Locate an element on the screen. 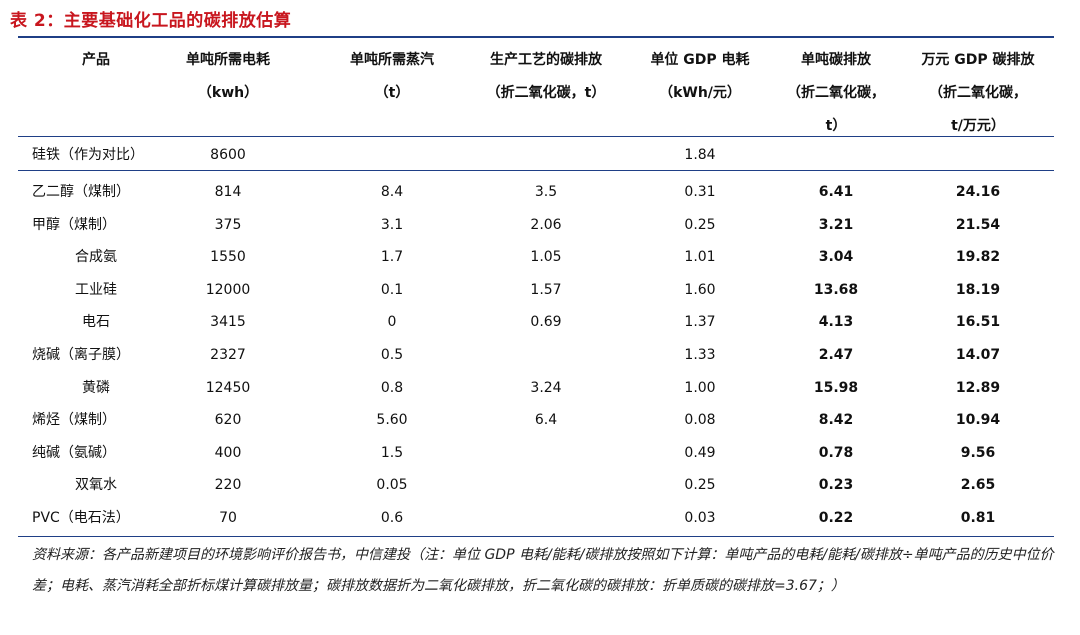 The width and height of the screenshot is (1080, 635). column-header: 万元 GDP 碳排放 （折二氧化碳， t/万元） is located at coordinates (978, 93).